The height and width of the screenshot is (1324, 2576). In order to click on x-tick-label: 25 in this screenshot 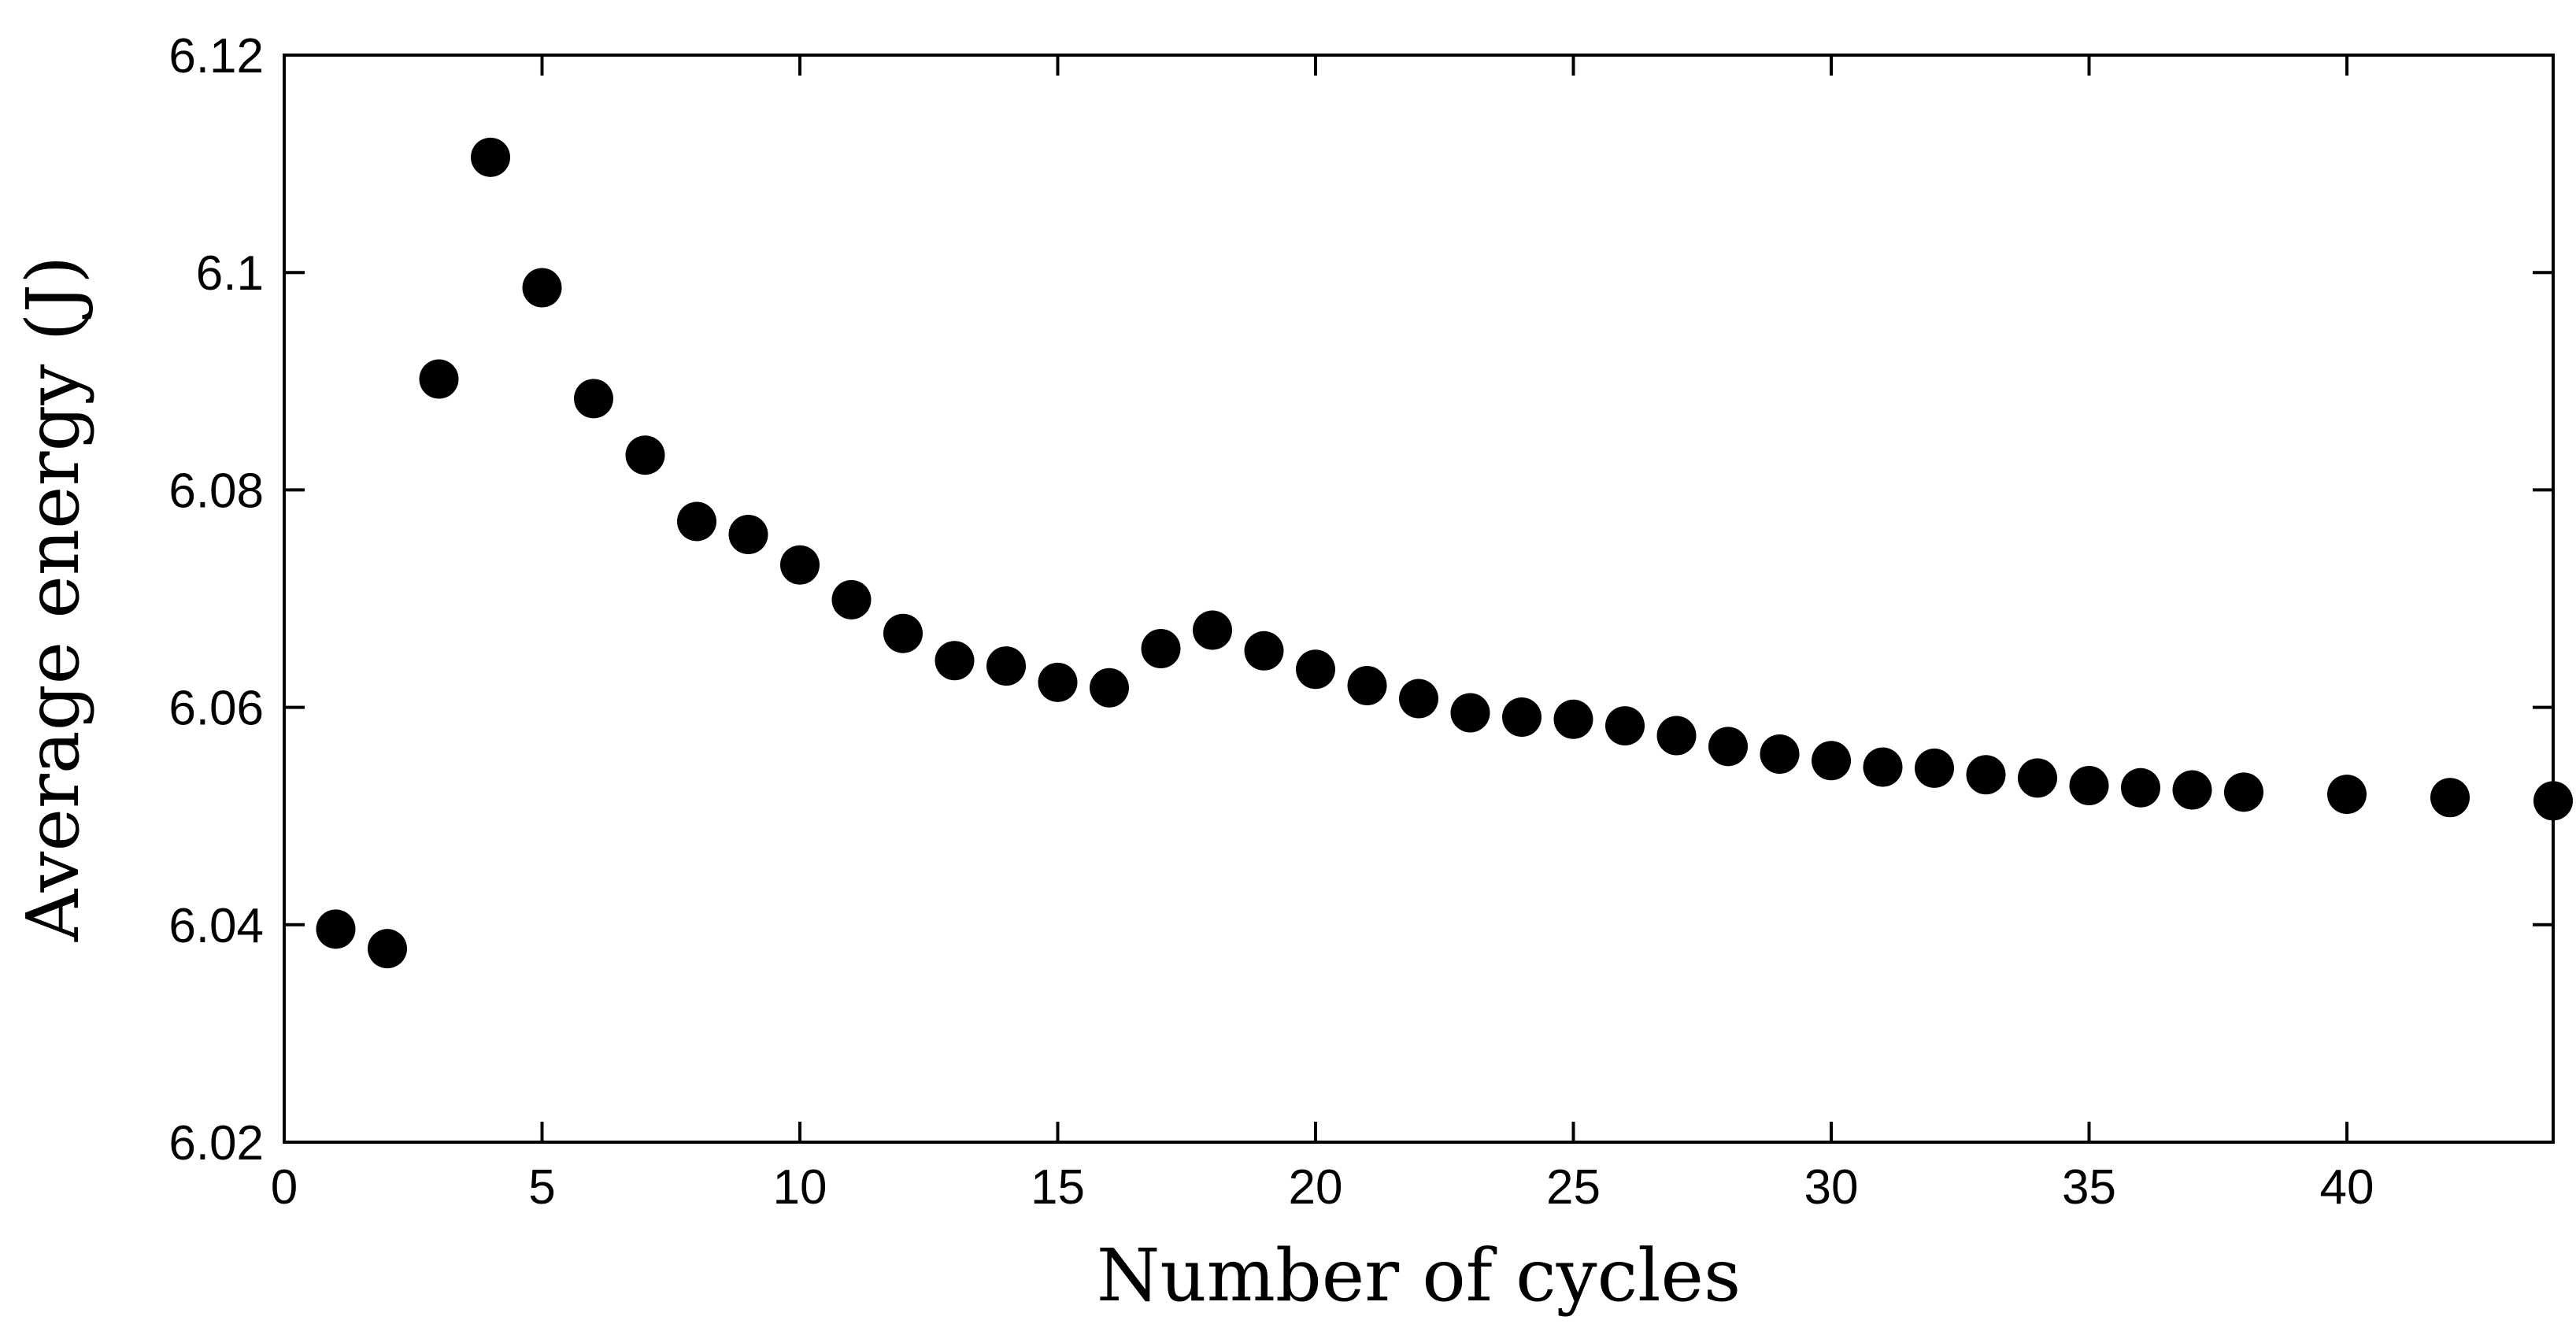, I will do `click(1573, 1187)`.